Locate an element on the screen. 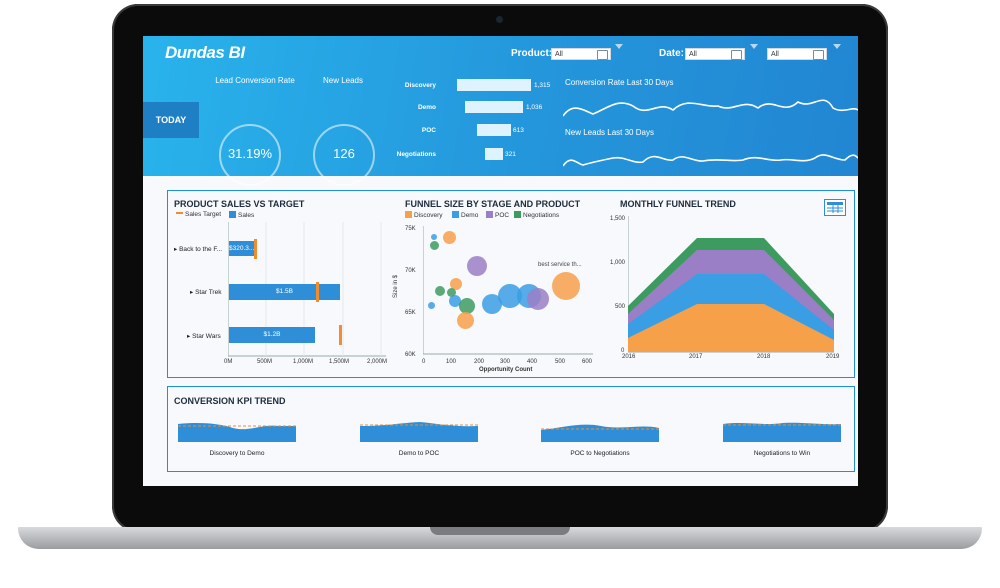 This screenshot has width=1000, height=588. legend-sales: Sales is located at coordinates (241, 215).